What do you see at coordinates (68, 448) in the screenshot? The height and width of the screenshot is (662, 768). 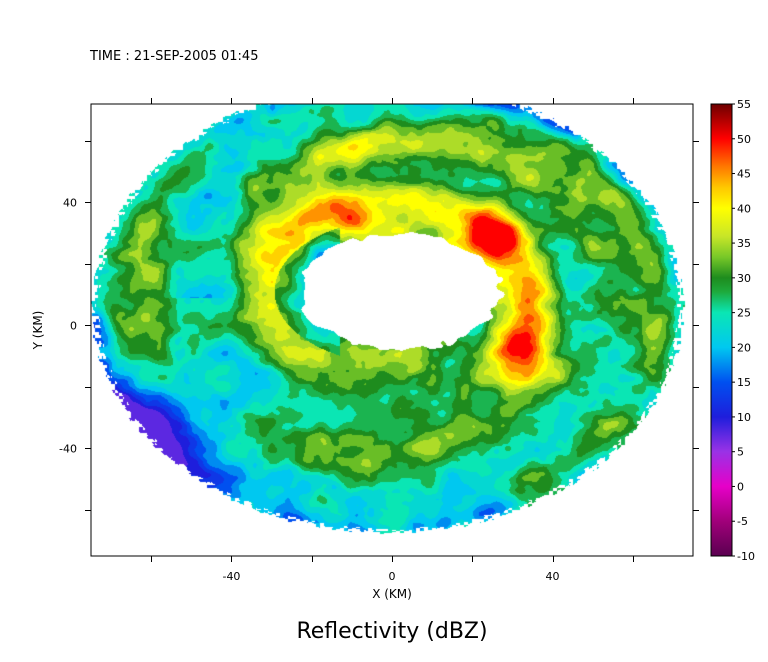 I see `y-tick-label: -40` at bounding box center [68, 448].